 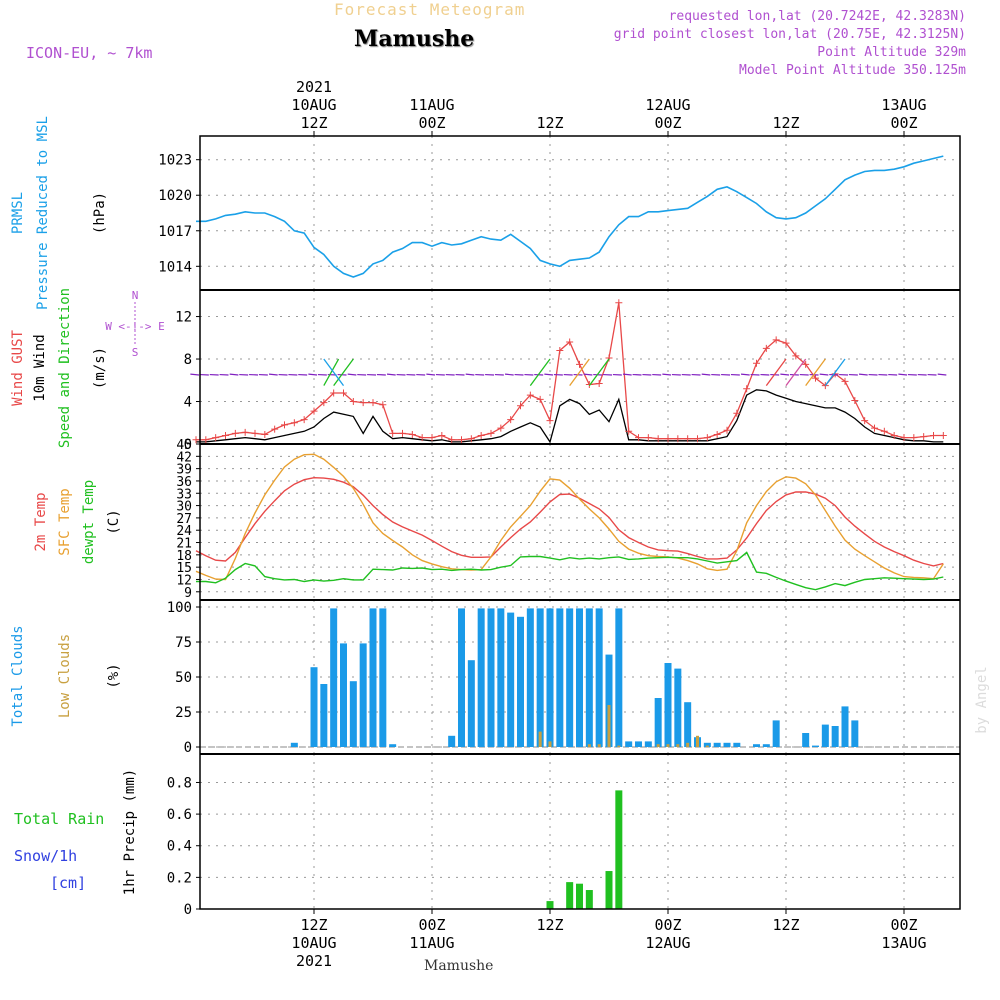 I want to click on y-tick-label: 0.2, so click(x=179, y=878).